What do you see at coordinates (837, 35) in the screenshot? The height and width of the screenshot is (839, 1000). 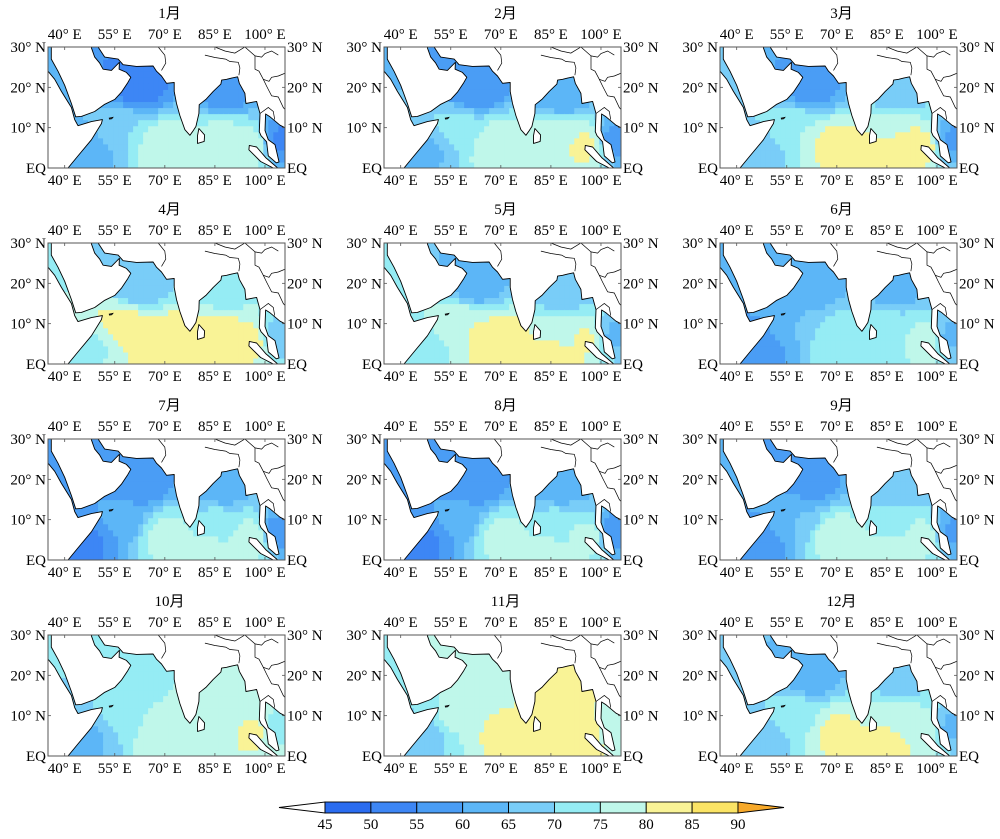 I see `lon-tick-label-top: 70° E` at bounding box center [837, 35].